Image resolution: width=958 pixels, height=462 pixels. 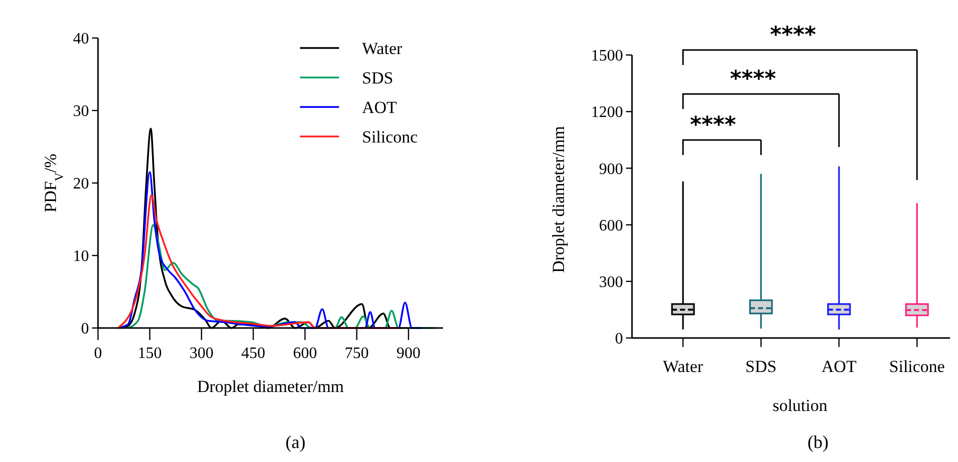 I want to click on y-tick-label: 1500, so click(x=607, y=56).